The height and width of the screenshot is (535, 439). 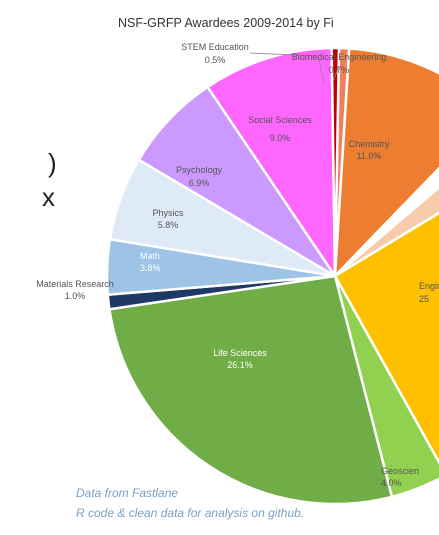 I want to click on footer-data-source: Data from Fastlane, so click(x=127, y=493).